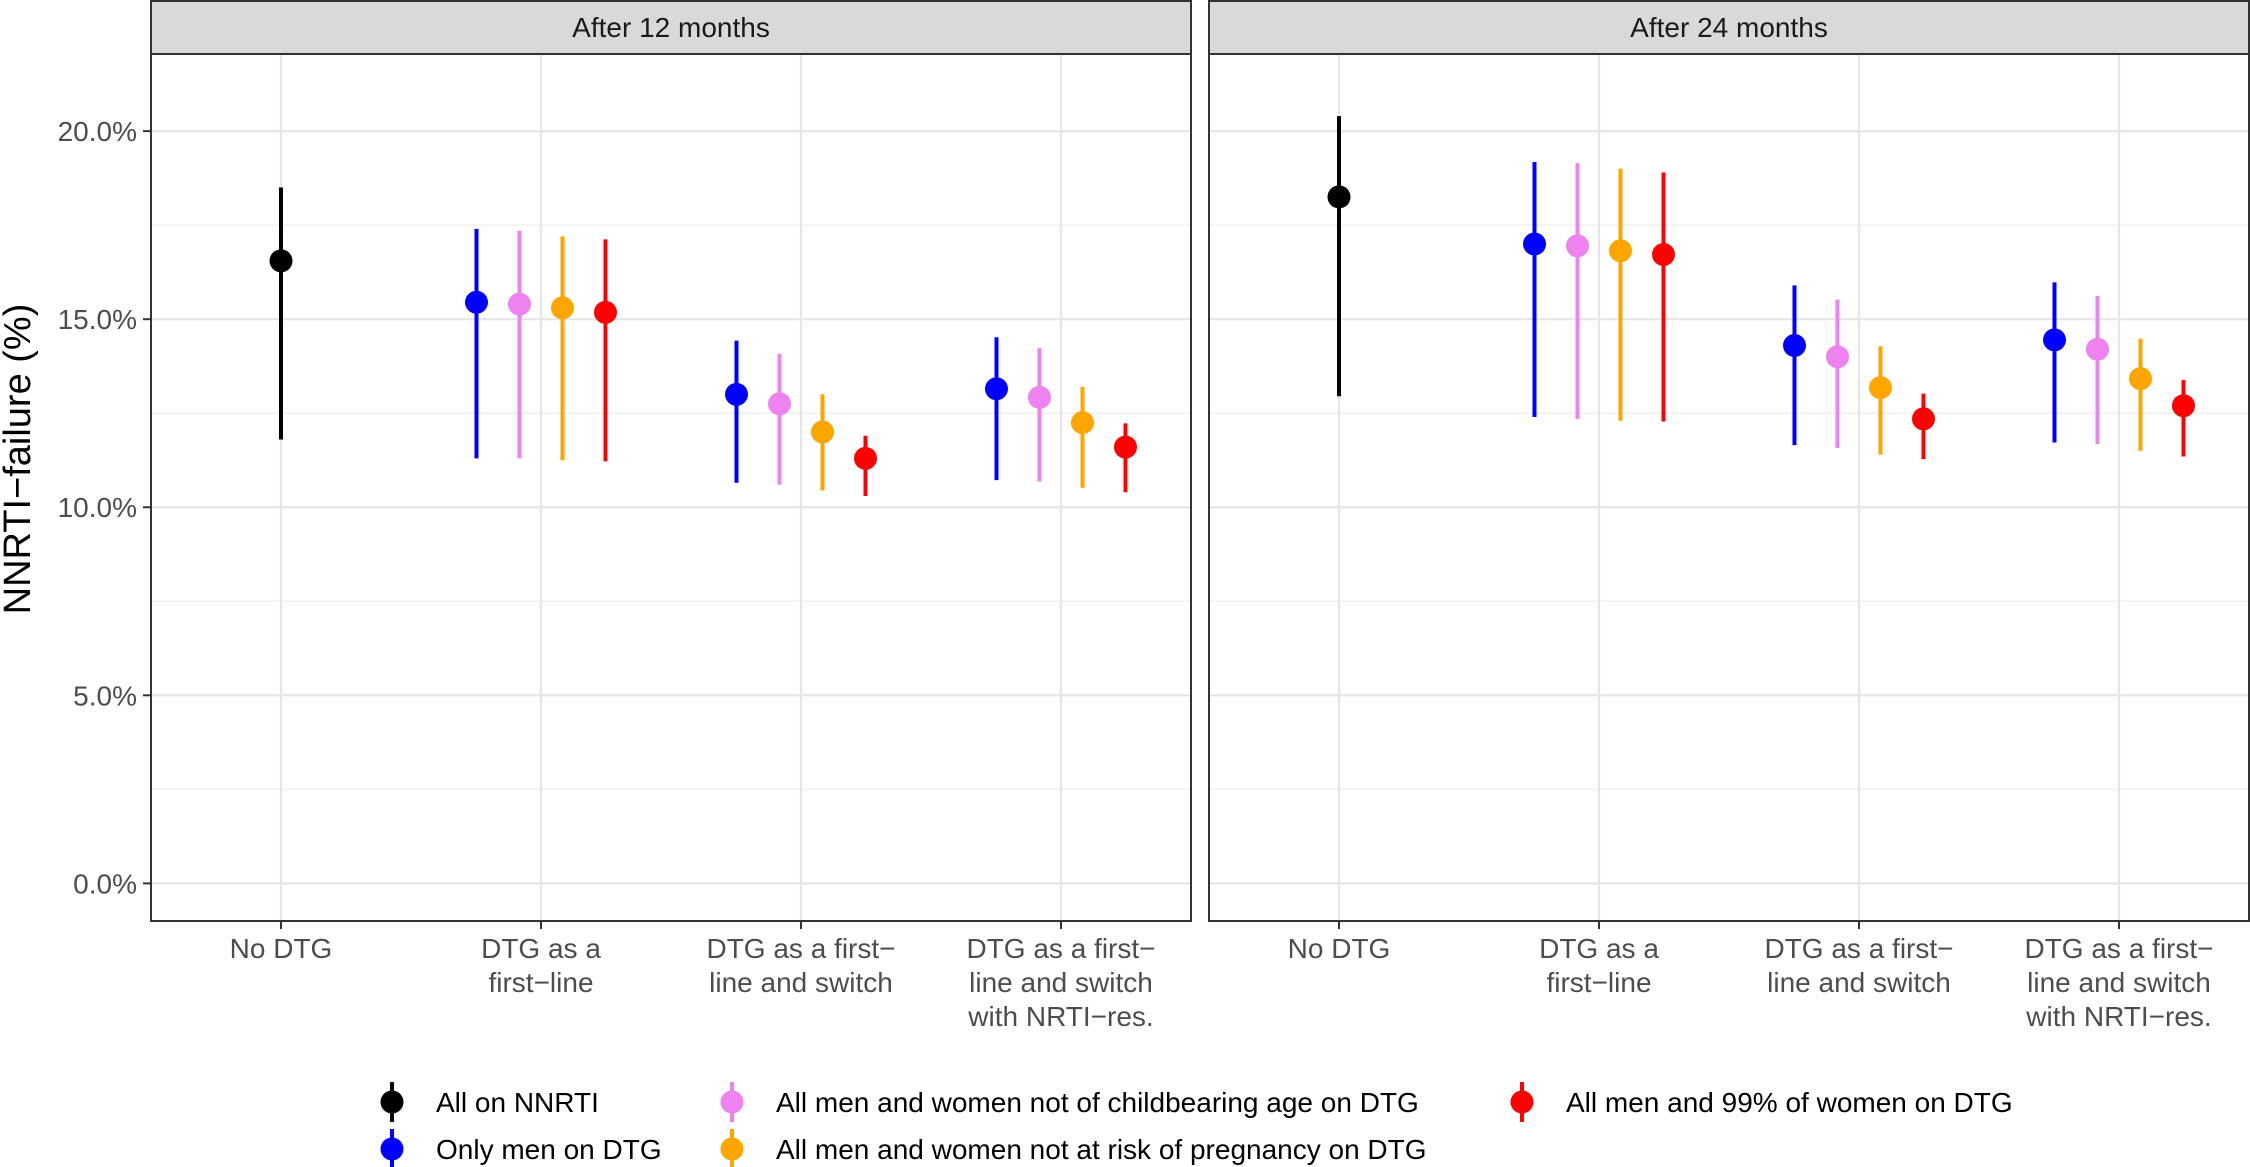 This screenshot has height=1167, width=2250. I want to click on y-tick-label: 15.0%, so click(97, 319).